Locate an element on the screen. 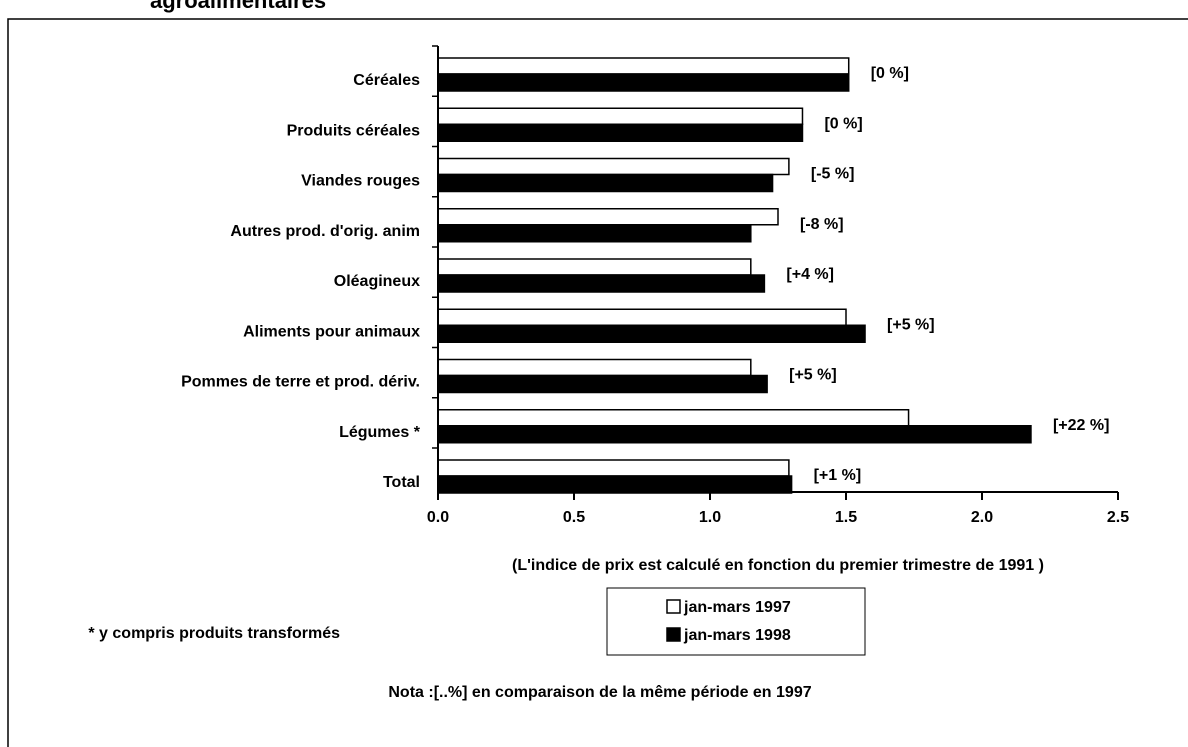 This screenshot has width=1188, height=747. annotation: [+1 %] is located at coordinates (838, 475).